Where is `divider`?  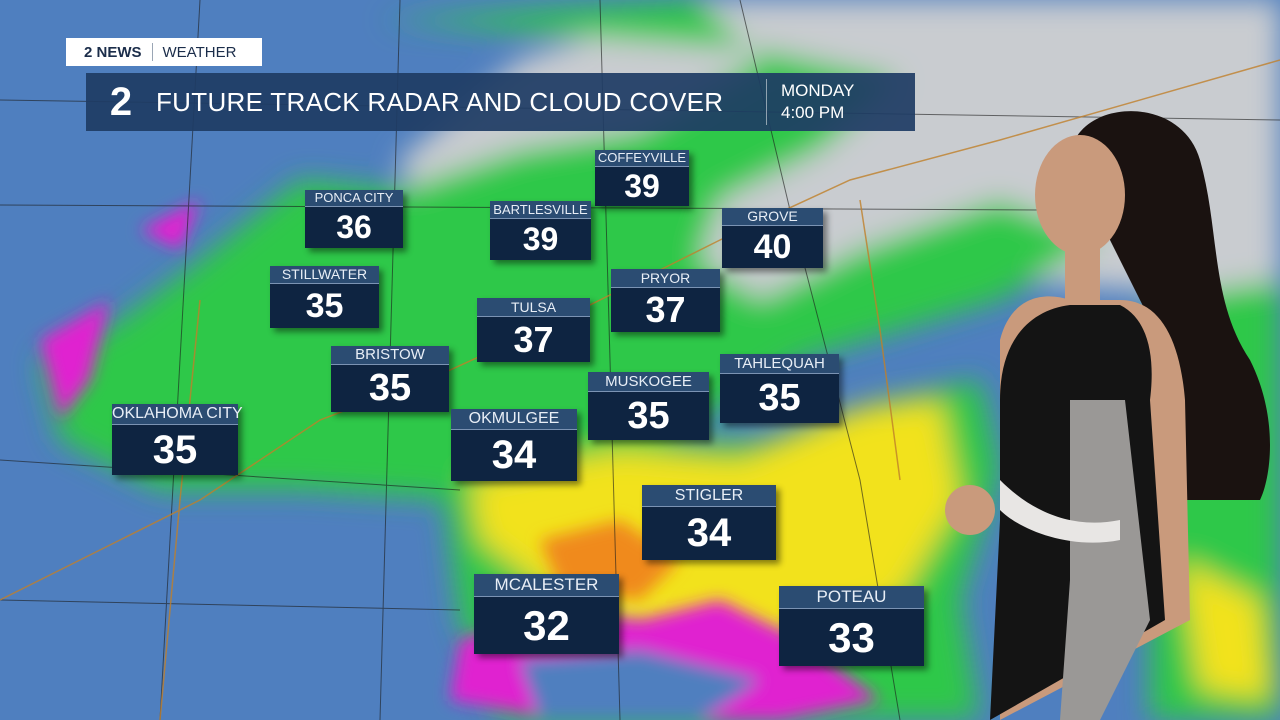 divider is located at coordinates (152, 52).